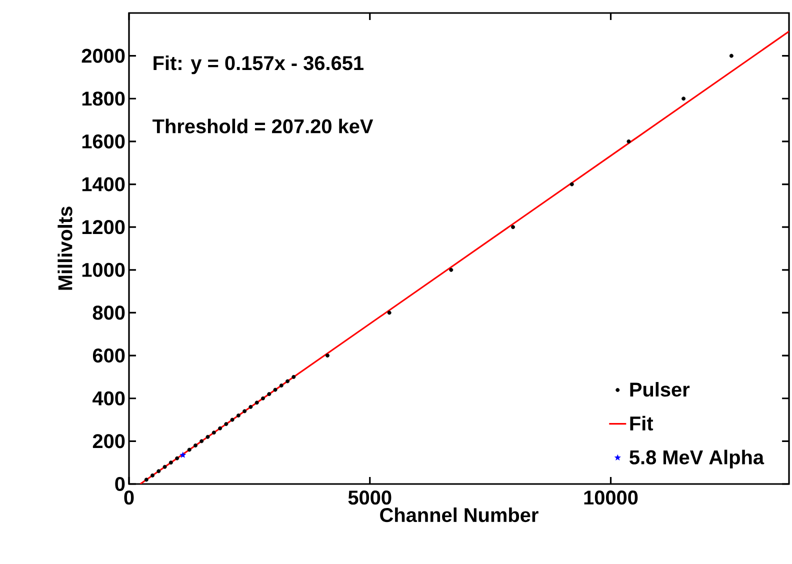  Describe the element at coordinates (103, 184) in the screenshot. I see `y-tick-label: 1400` at that location.